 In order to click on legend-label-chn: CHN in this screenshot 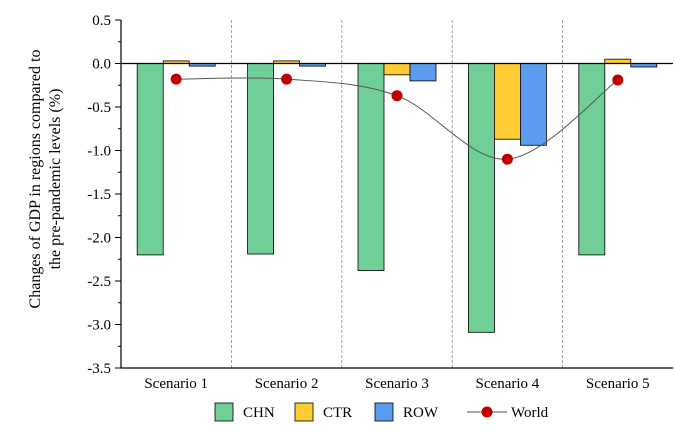, I will do `click(259, 413)`.